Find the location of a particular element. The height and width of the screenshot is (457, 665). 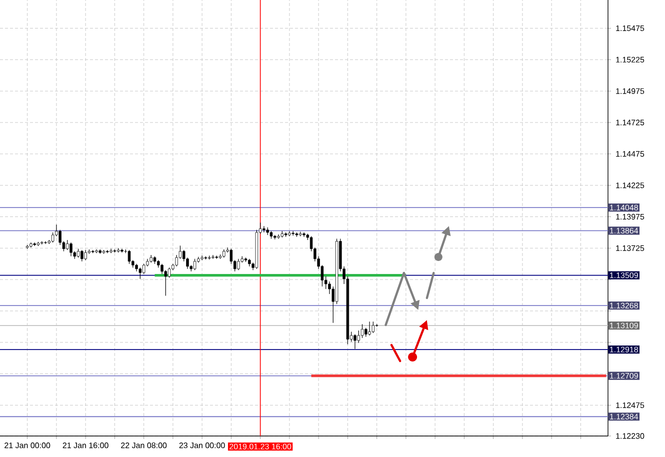

y-tick-label: 1.13975 is located at coordinates (630, 217).